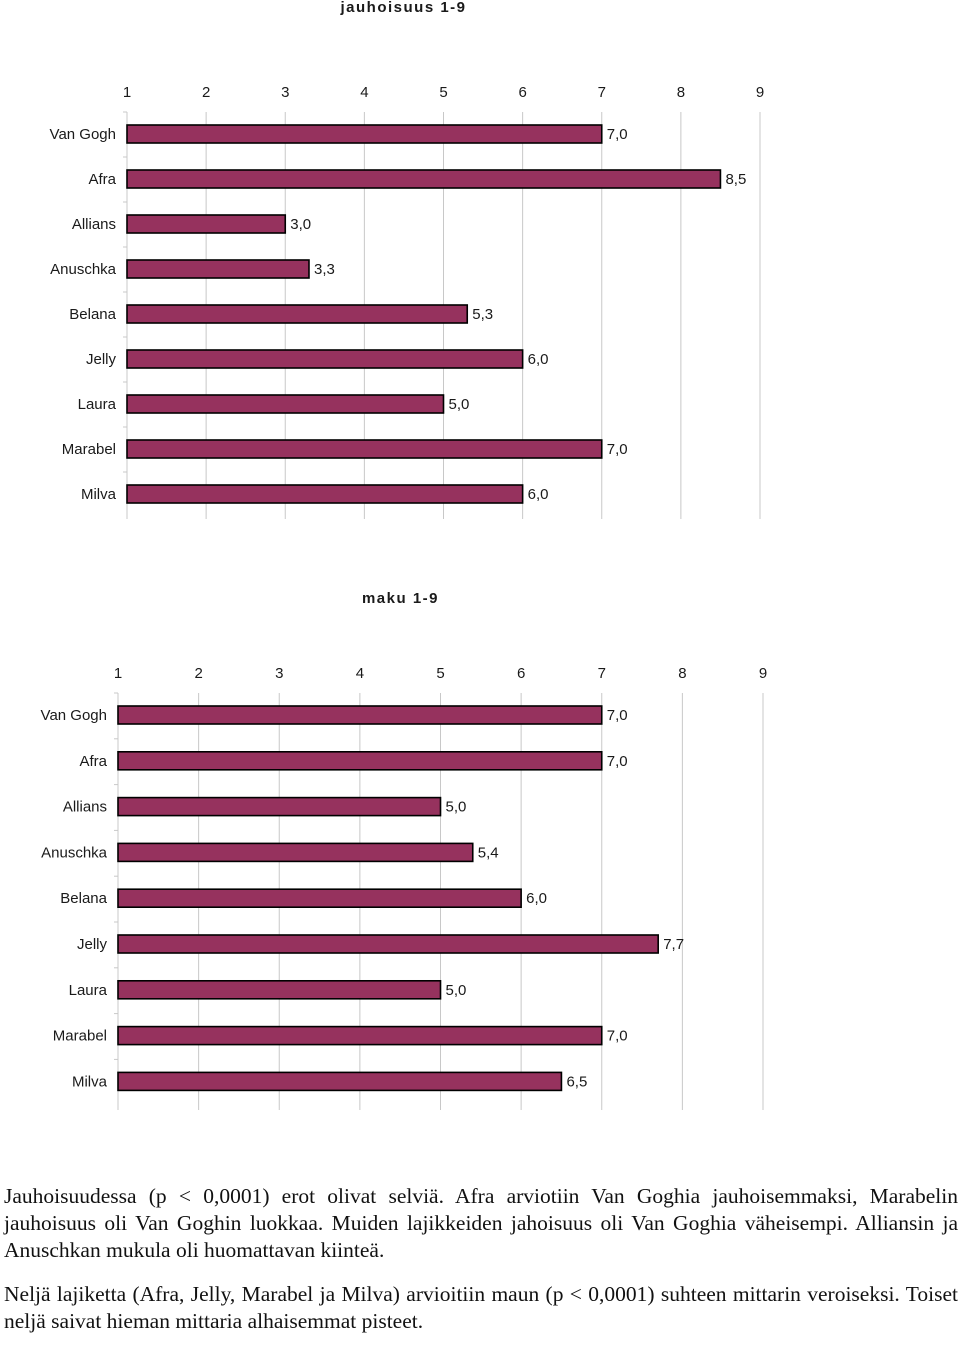 The height and width of the screenshot is (1352, 960). What do you see at coordinates (673, 944) in the screenshot?
I see `data-label: 7,7` at bounding box center [673, 944].